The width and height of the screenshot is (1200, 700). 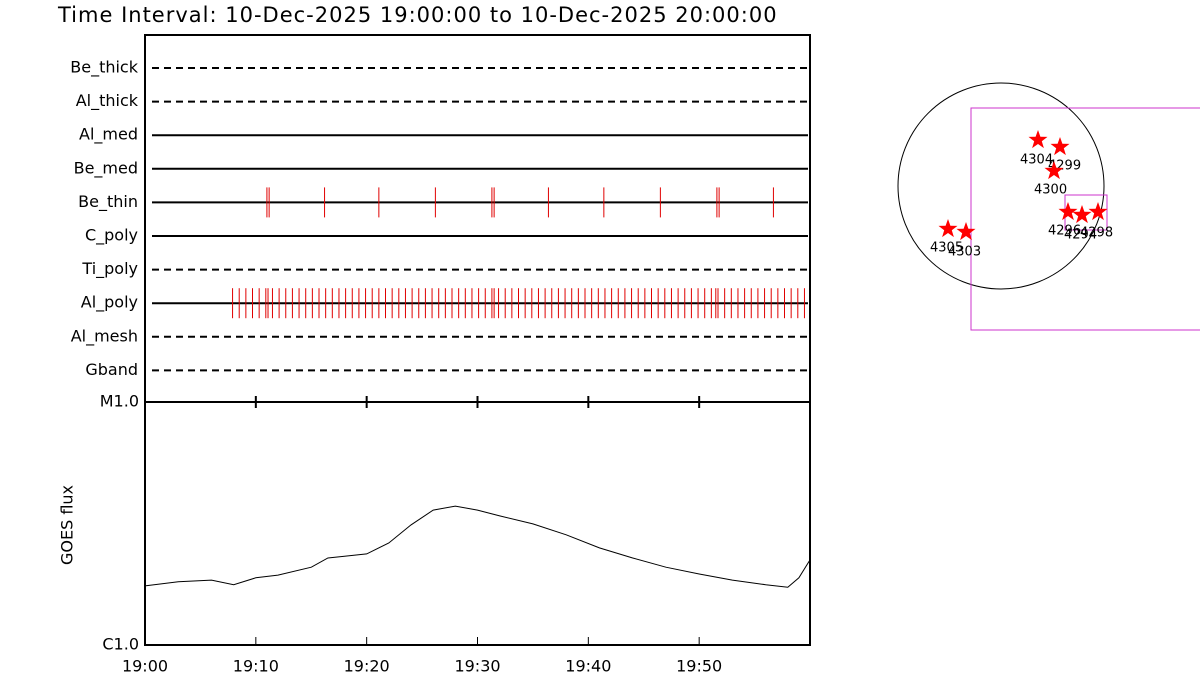 I want to click on fov-box, so click(x=1085, y=219).